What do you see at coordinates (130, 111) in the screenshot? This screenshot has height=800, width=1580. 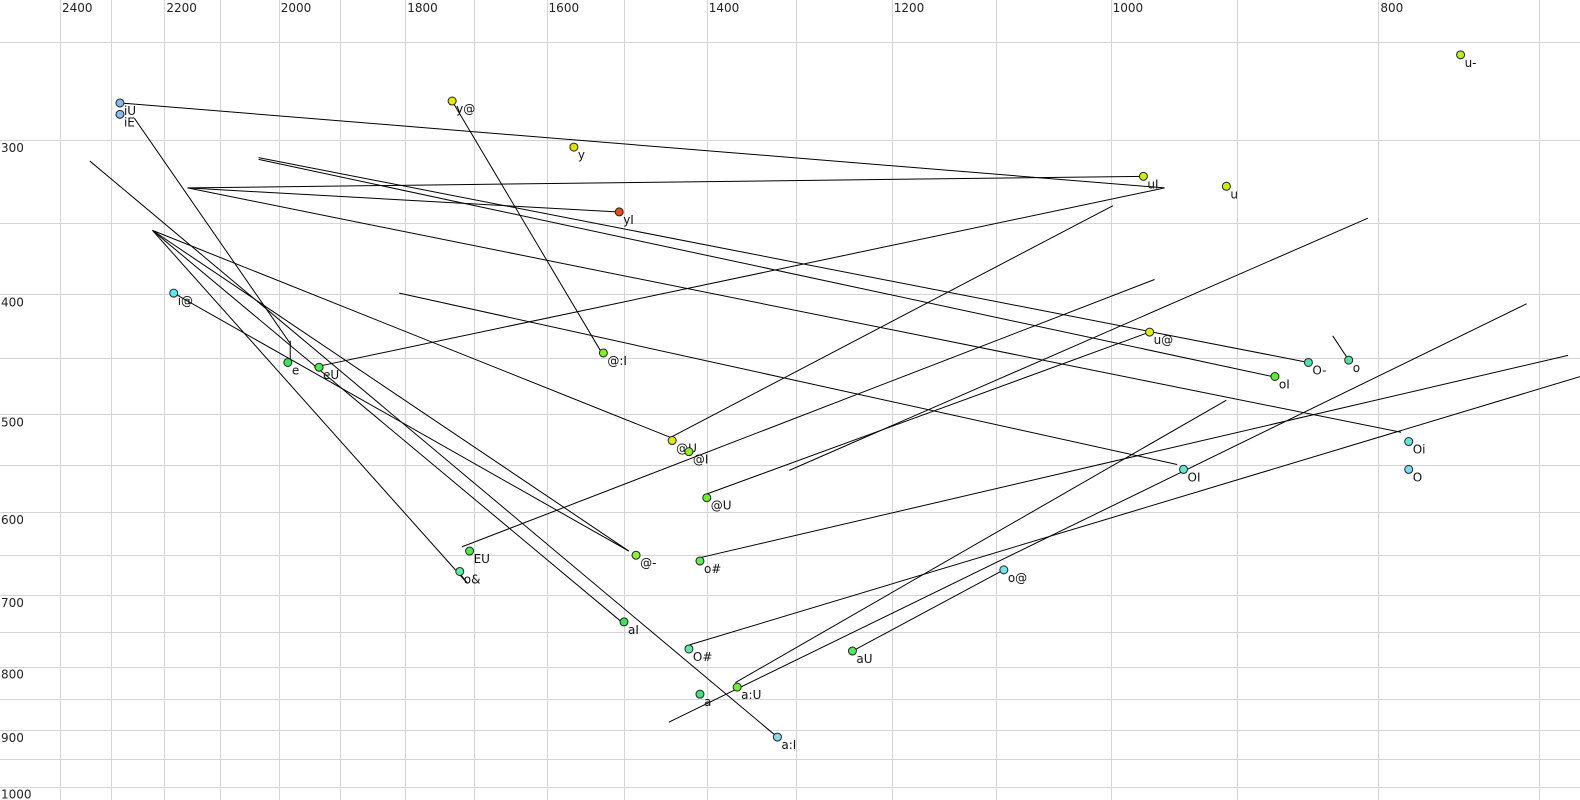 I see `vowel-label: iU` at bounding box center [130, 111].